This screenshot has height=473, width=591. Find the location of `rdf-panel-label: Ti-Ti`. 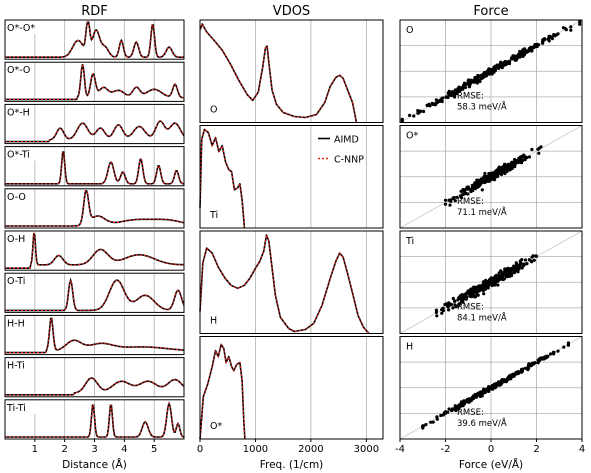

rdf-panel-label: Ti-Ti is located at coordinates (16, 408).